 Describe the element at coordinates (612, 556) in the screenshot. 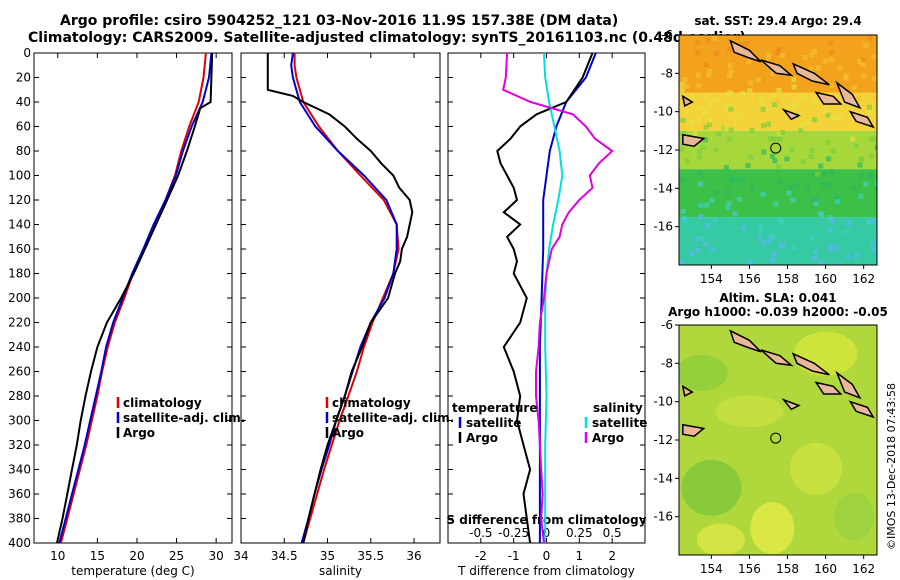

I see `x-tick-label: 2` at that location.